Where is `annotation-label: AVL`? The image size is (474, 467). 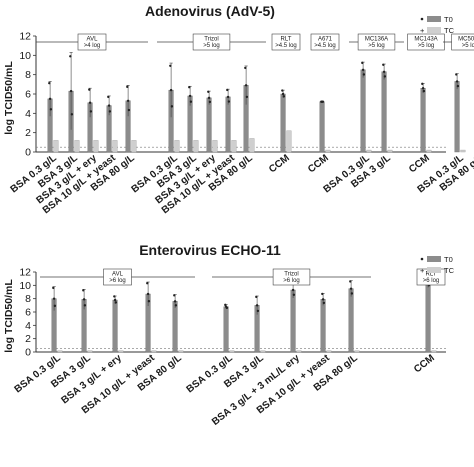 annotation-label: AVL is located at coordinates (93, 40).